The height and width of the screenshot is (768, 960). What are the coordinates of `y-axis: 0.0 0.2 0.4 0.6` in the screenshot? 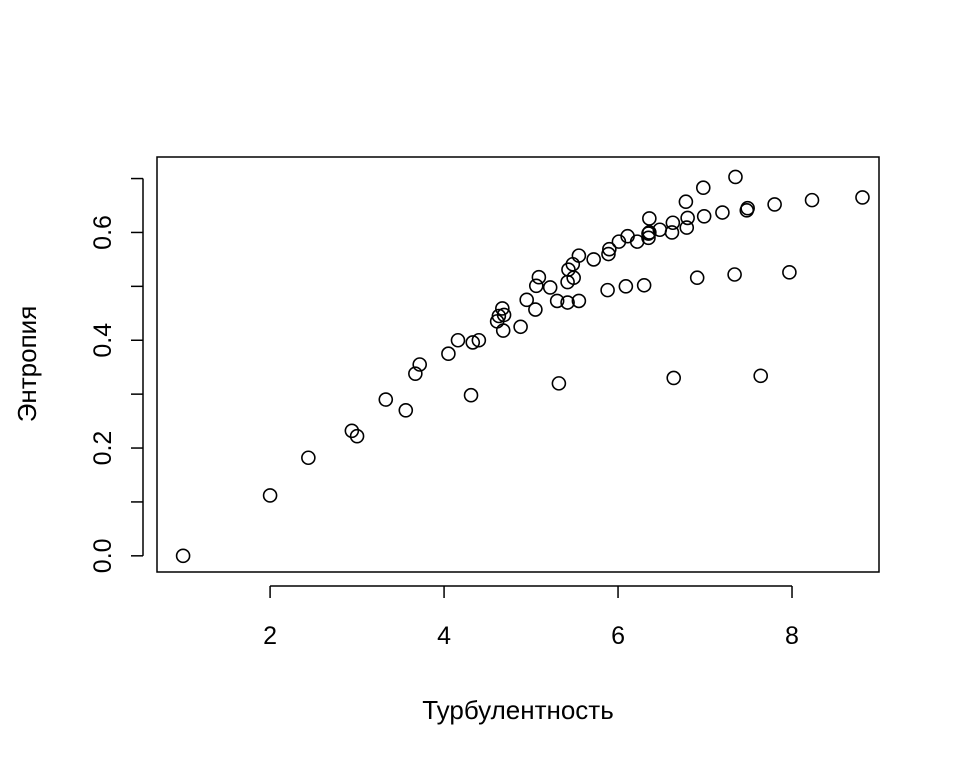 It's located at (116, 375).